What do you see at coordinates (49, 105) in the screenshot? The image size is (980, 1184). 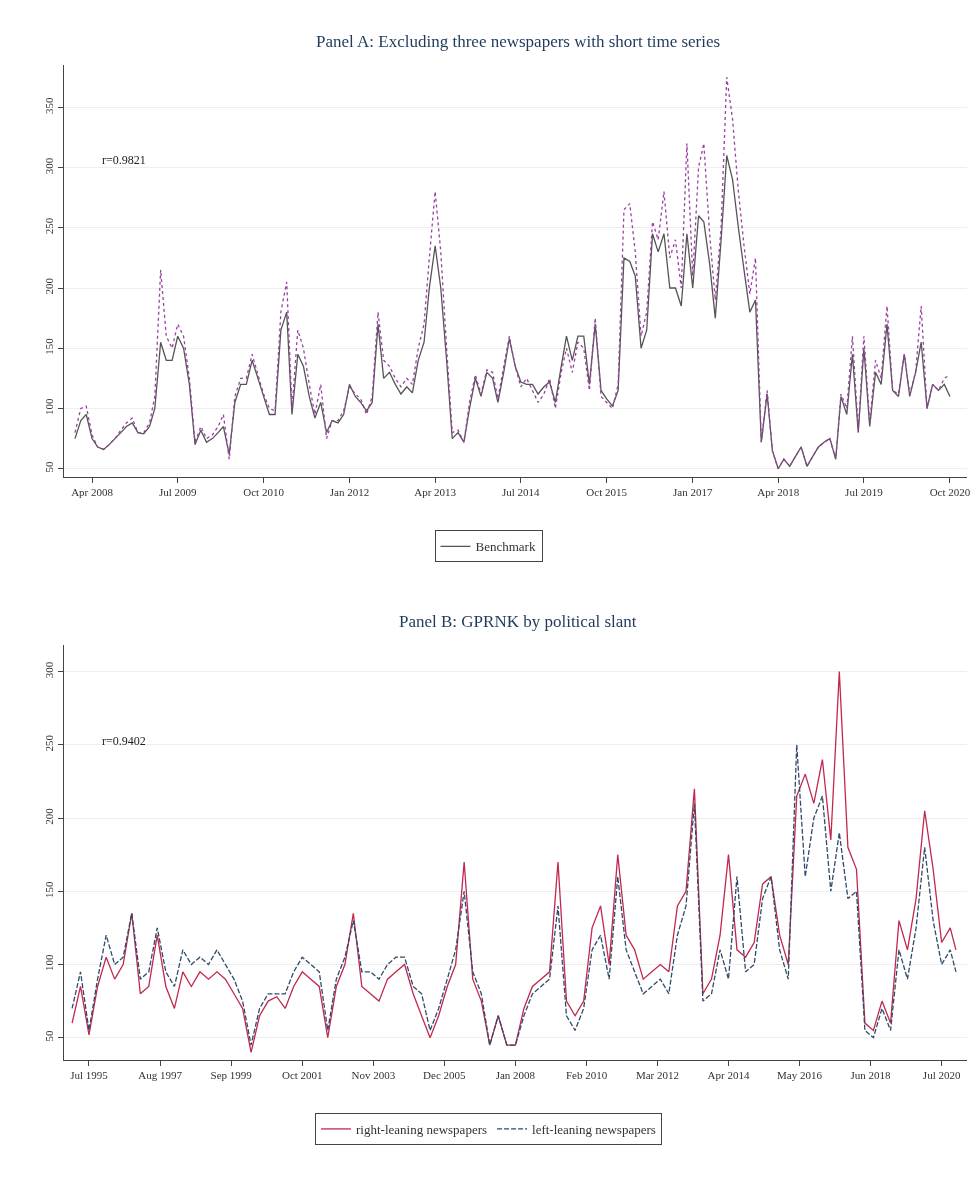 I see `y-tick-label: 350` at bounding box center [49, 105].